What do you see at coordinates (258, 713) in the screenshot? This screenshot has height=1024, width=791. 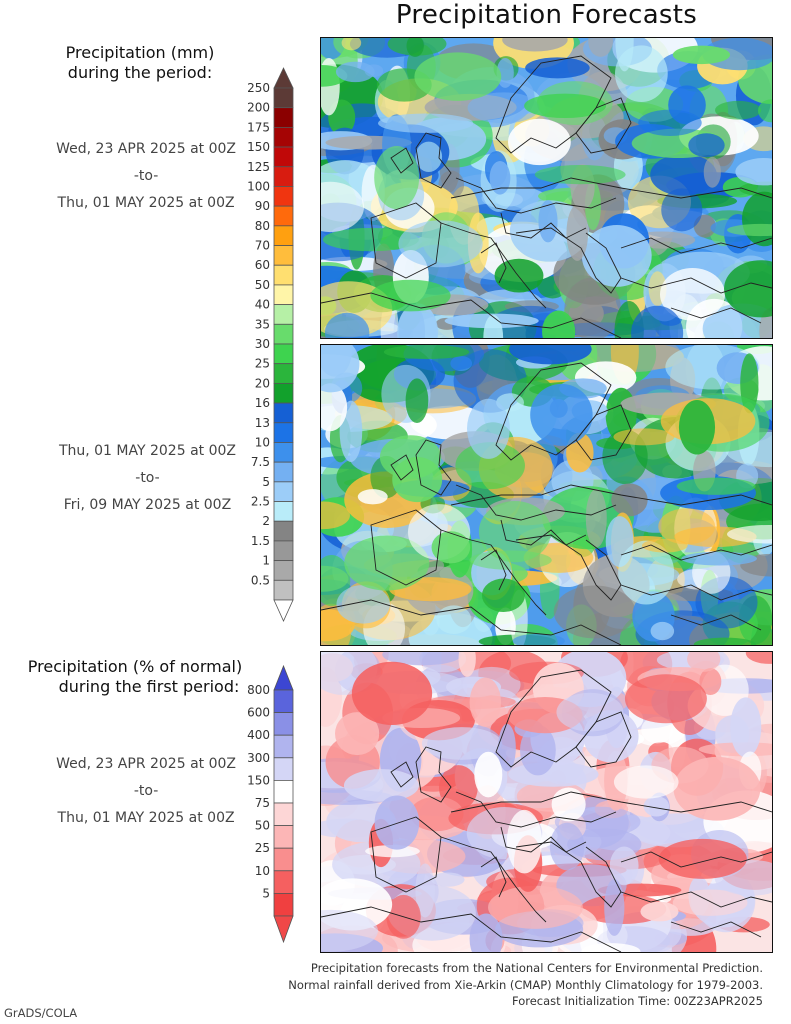 I see `pct-colorbar-tick-label: 600` at bounding box center [258, 713].